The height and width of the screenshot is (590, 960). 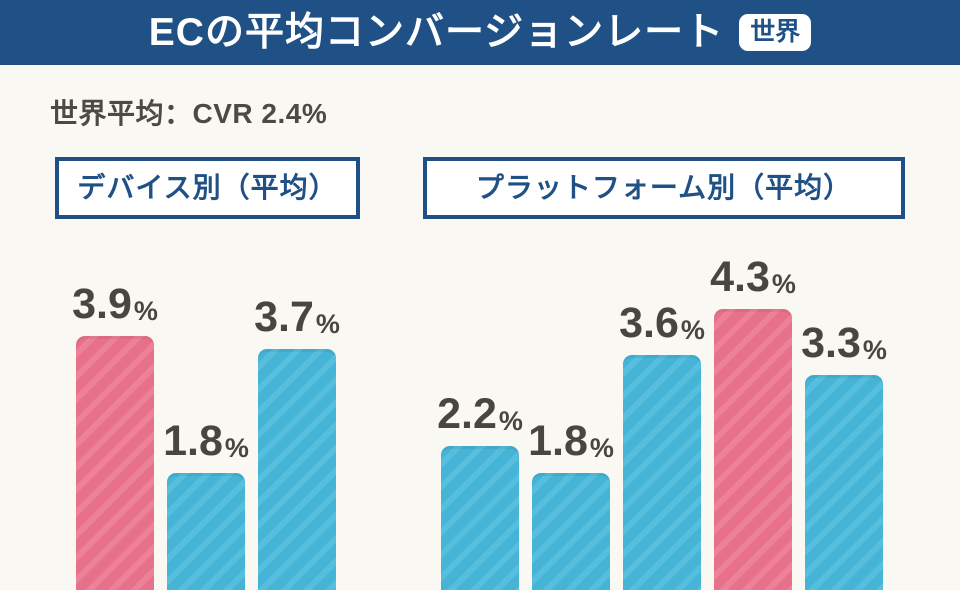 What do you see at coordinates (753, 277) in the screenshot?
I see `bar-value-label: 4.3%` at bounding box center [753, 277].